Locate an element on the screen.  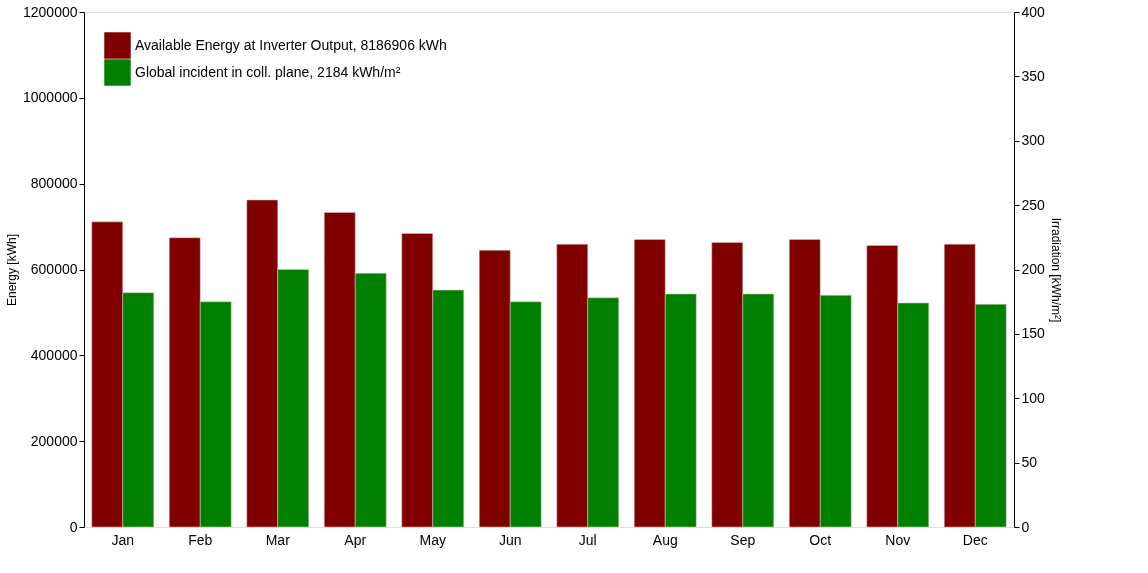
legend-label: Available Energy at Inverter Output, 8186906 kWh is located at coordinates (291, 44).